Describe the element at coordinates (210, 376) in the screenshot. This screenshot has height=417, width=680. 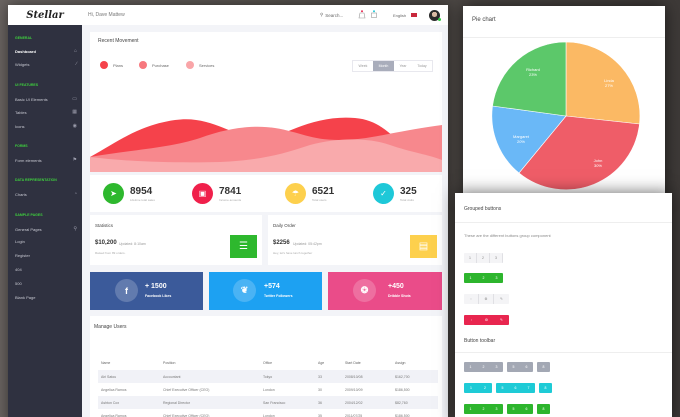
I see `cell-position: Accountant` at that location.